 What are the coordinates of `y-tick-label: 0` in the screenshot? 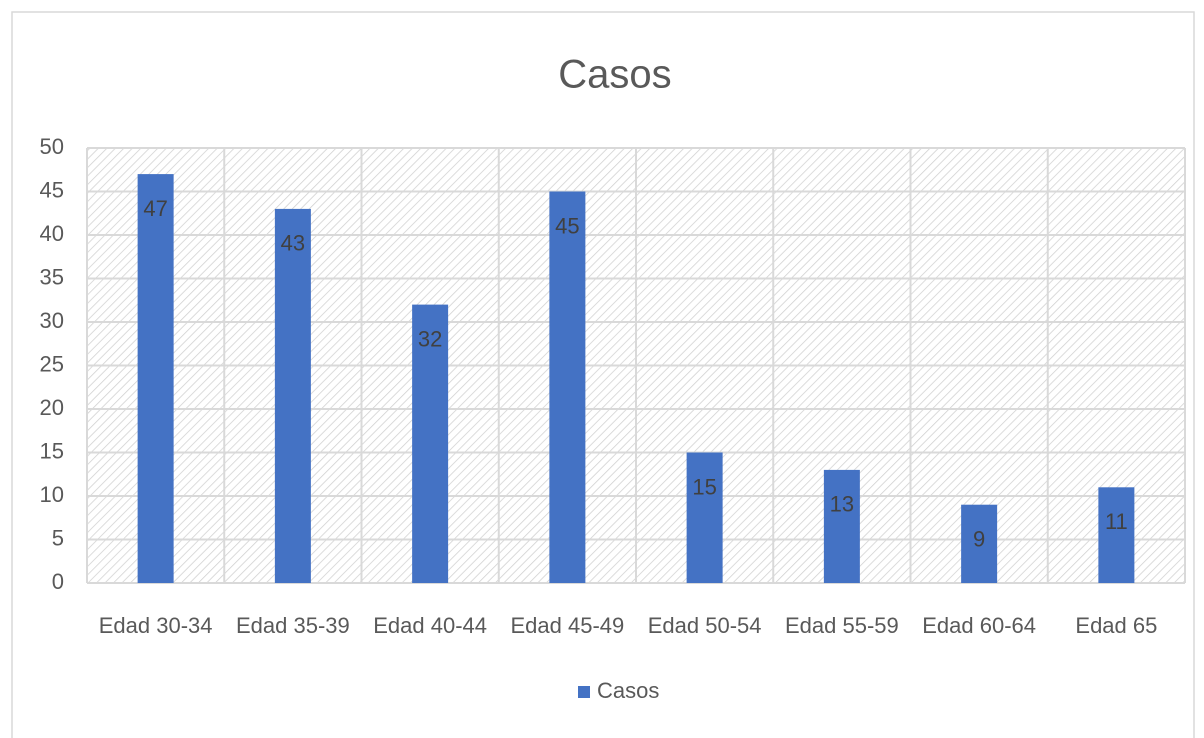 It's located at (58, 581).